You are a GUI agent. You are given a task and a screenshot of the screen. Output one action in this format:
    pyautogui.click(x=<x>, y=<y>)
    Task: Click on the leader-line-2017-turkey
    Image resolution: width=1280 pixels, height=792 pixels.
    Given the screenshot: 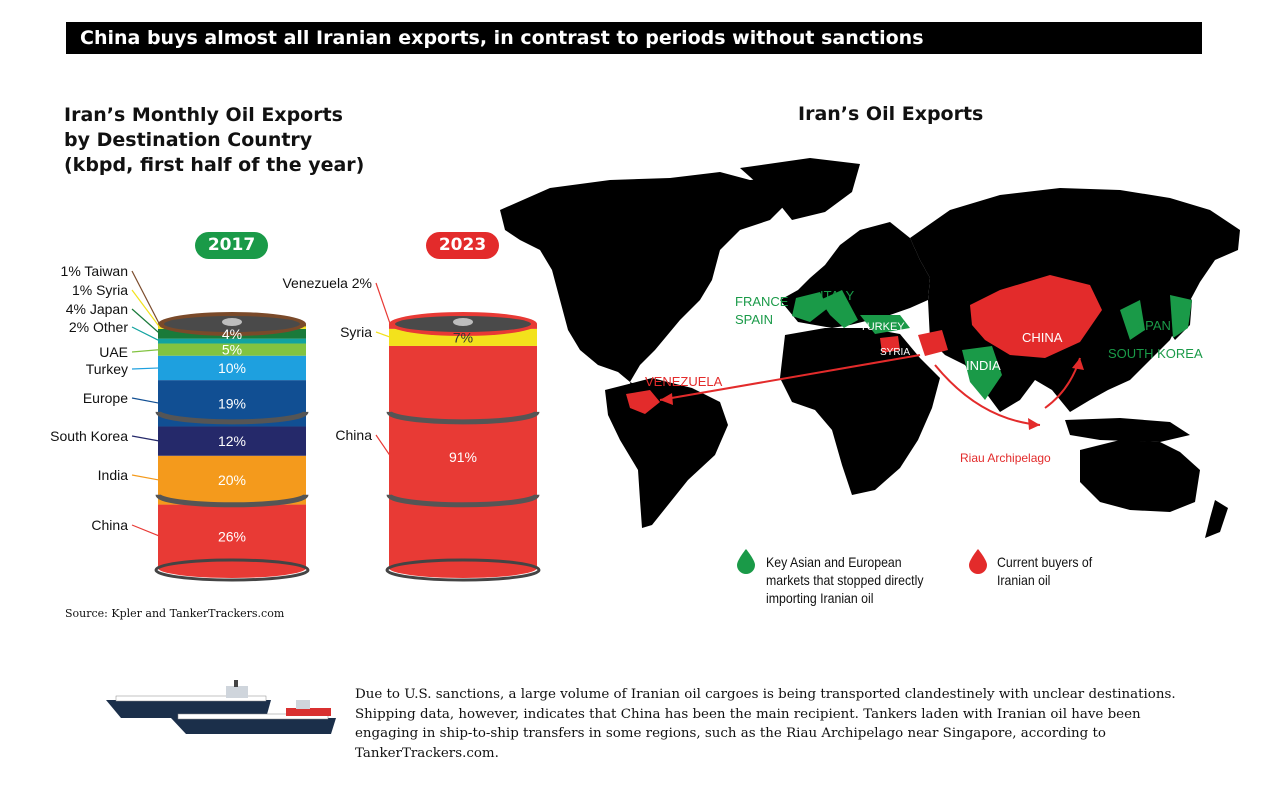 What is the action you would take?
    pyautogui.click(x=146, y=368)
    